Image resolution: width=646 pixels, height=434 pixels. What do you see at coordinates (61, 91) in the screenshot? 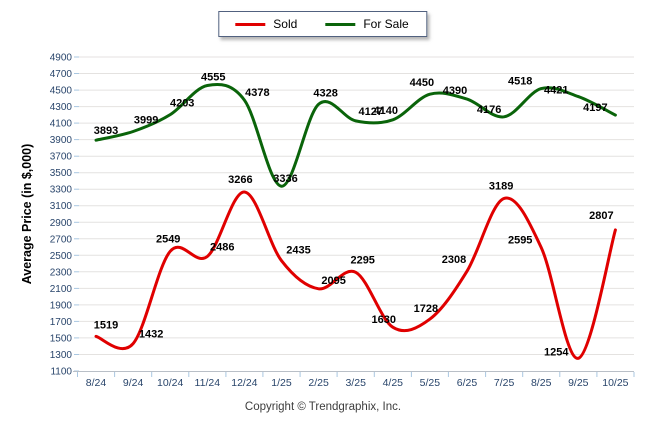
I see `svg-text: 4500` at bounding box center [61, 91].